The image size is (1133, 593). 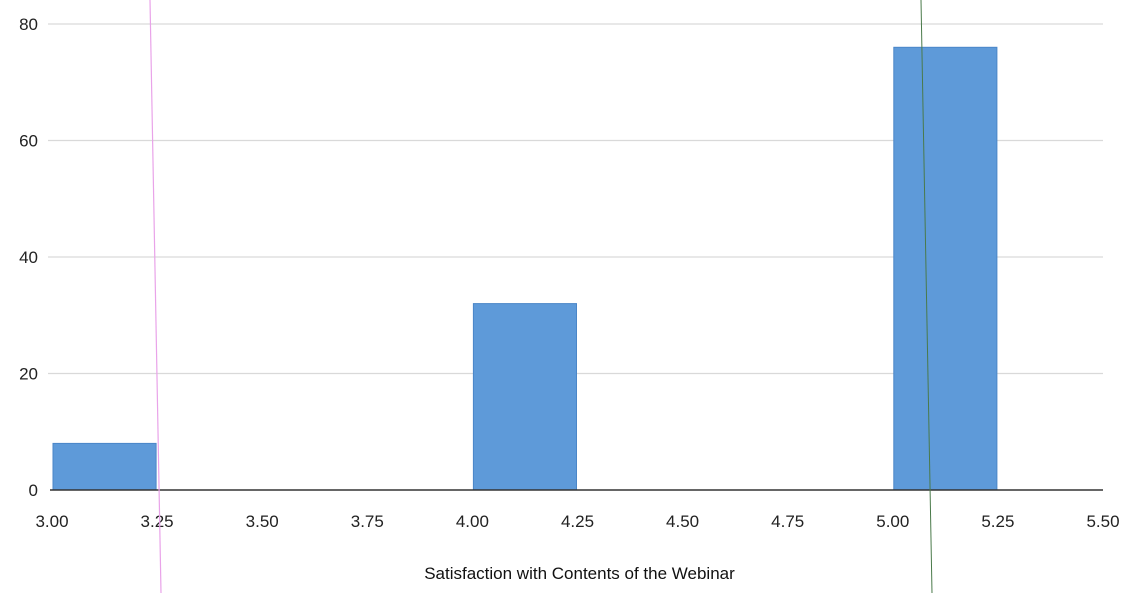 What do you see at coordinates (33, 490) in the screenshot?
I see `y-tick-label: 0` at bounding box center [33, 490].